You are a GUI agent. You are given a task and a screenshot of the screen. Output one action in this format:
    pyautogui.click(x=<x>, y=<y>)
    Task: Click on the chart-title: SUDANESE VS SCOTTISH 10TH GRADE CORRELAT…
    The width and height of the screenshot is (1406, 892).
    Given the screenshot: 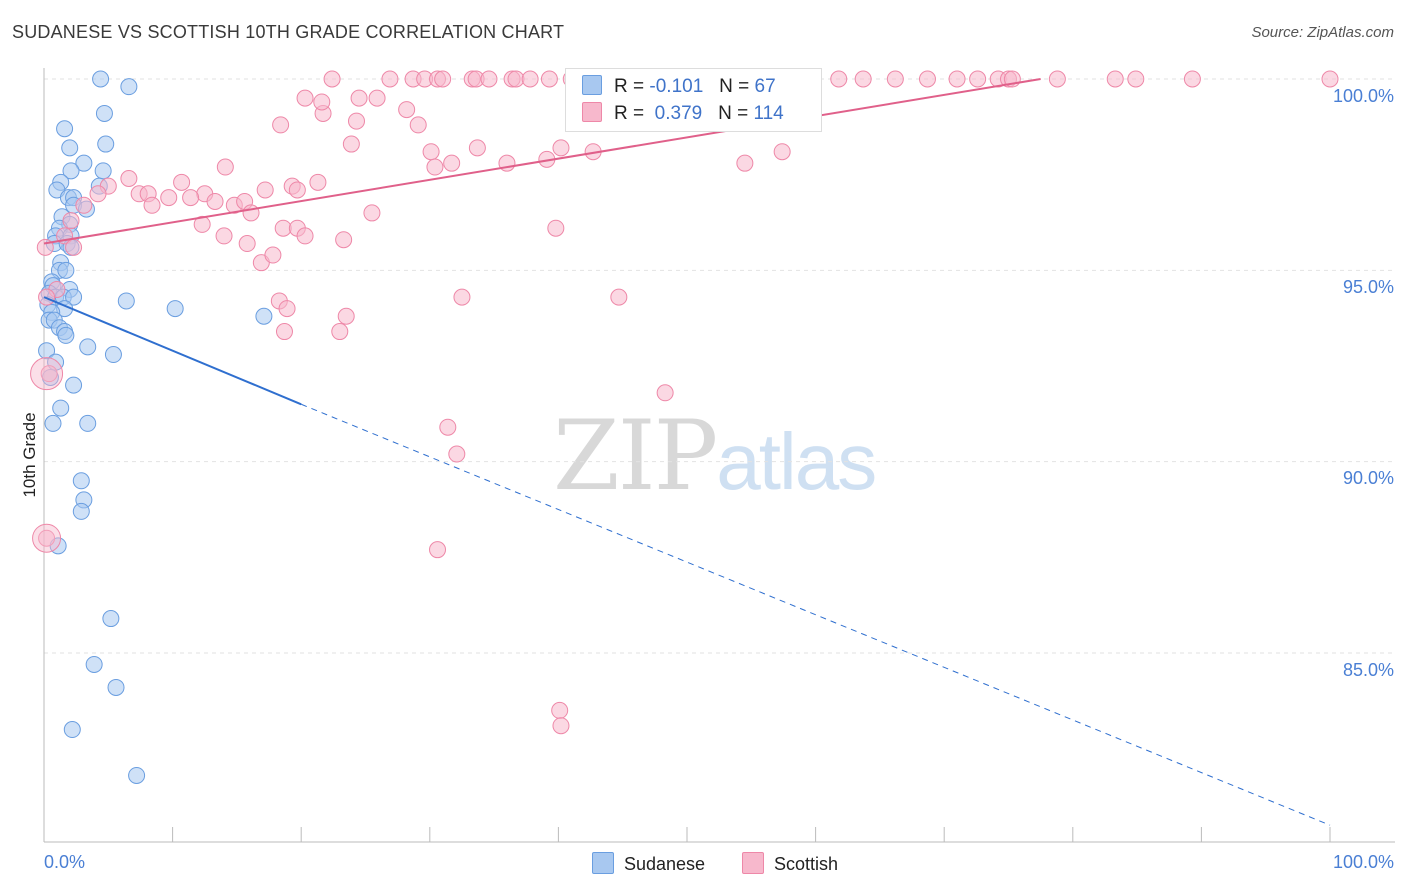 What is the action you would take?
    pyautogui.click(x=288, y=32)
    